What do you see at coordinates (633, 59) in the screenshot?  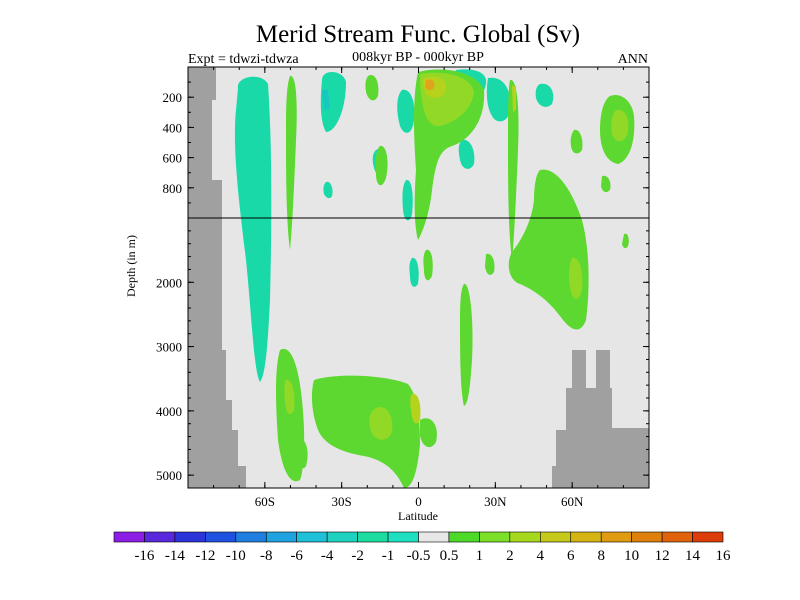 I see `season-label: ANN` at bounding box center [633, 59].